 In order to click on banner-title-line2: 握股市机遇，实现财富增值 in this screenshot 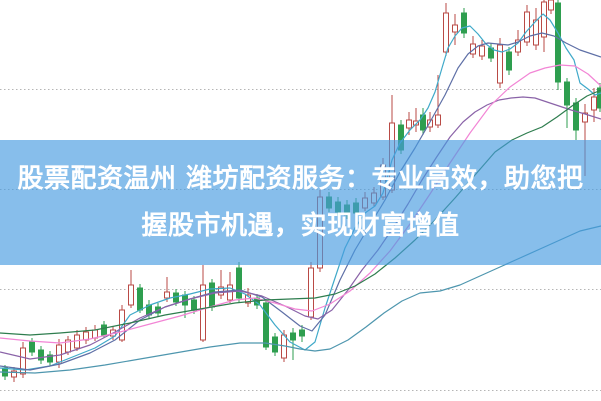, I will do `click(300, 226)`.